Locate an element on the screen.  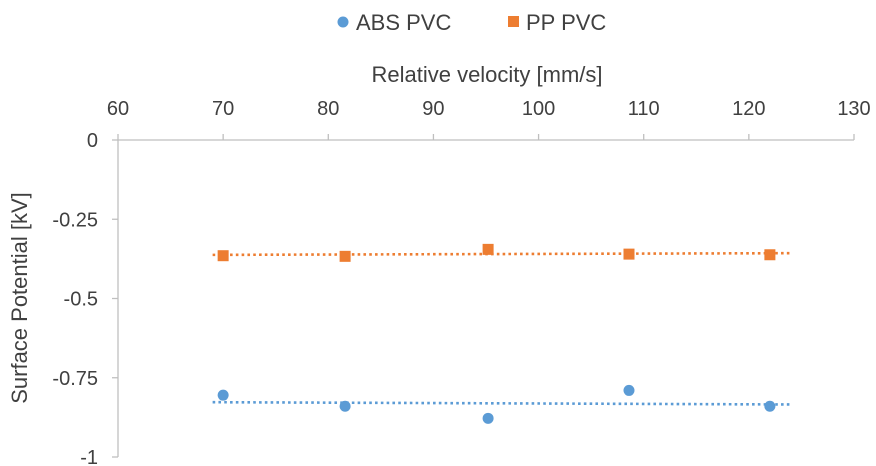
y-tick-label: -1 is located at coordinates (89, 456).